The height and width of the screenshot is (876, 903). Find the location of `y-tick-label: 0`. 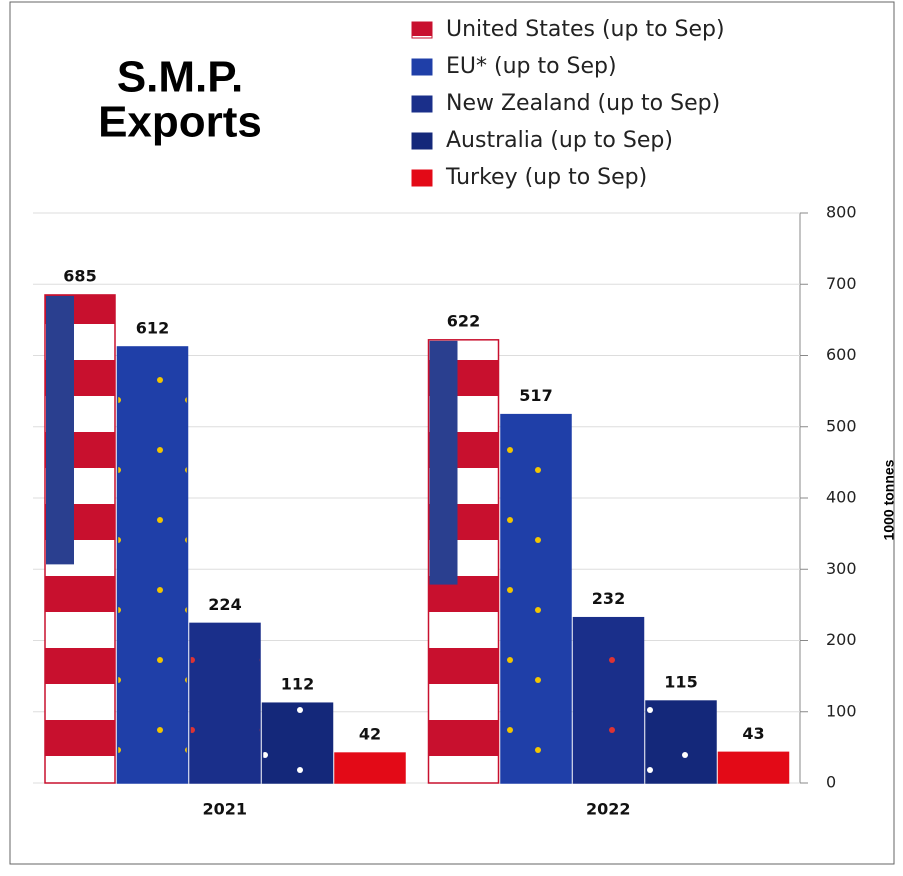

y-tick-label: 0 is located at coordinates (831, 782).